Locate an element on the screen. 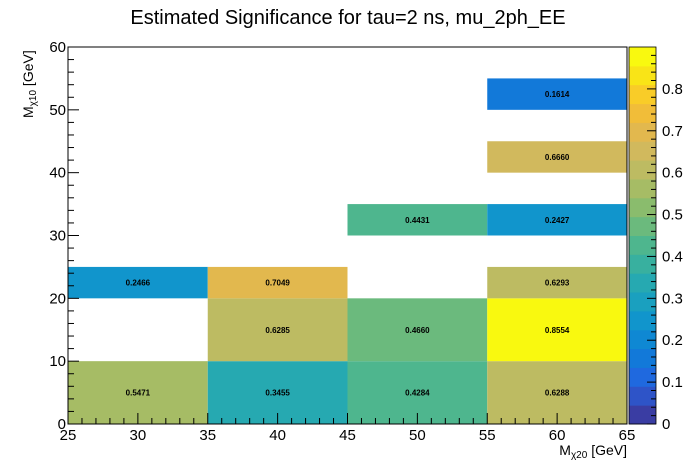  y-tick-label: 0 is located at coordinates (62, 424).